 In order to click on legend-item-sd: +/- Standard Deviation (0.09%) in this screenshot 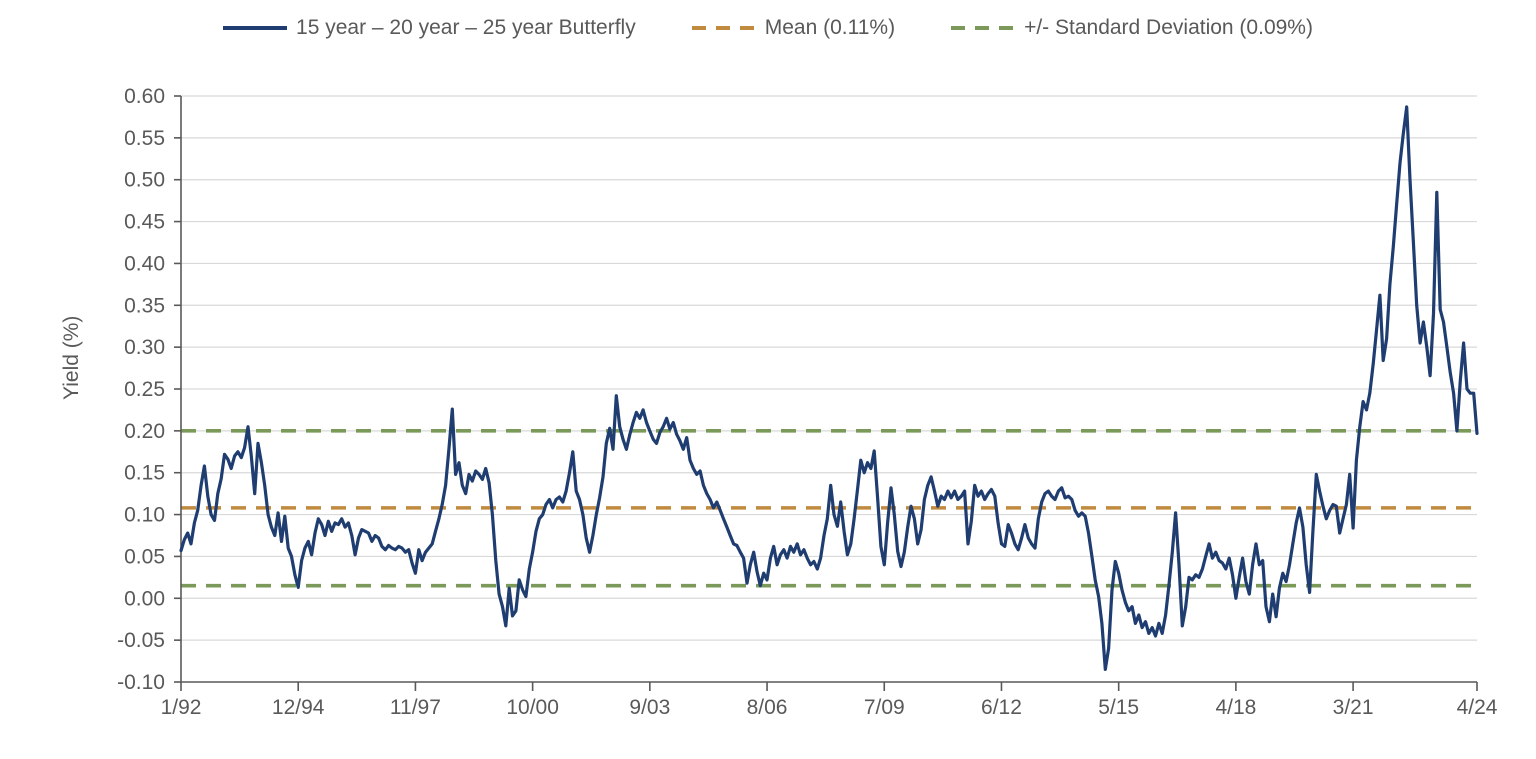, I will do `click(1132, 28)`.